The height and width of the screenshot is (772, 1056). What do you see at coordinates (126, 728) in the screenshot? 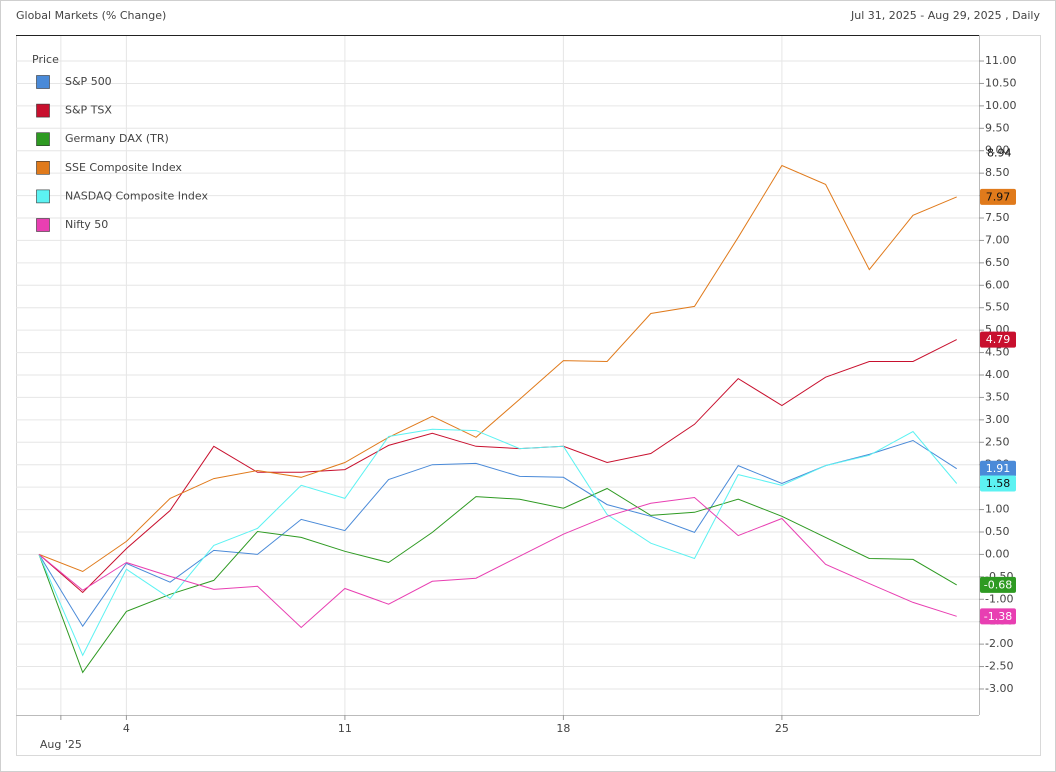
I see `x-tick-label: 4` at bounding box center [126, 728].